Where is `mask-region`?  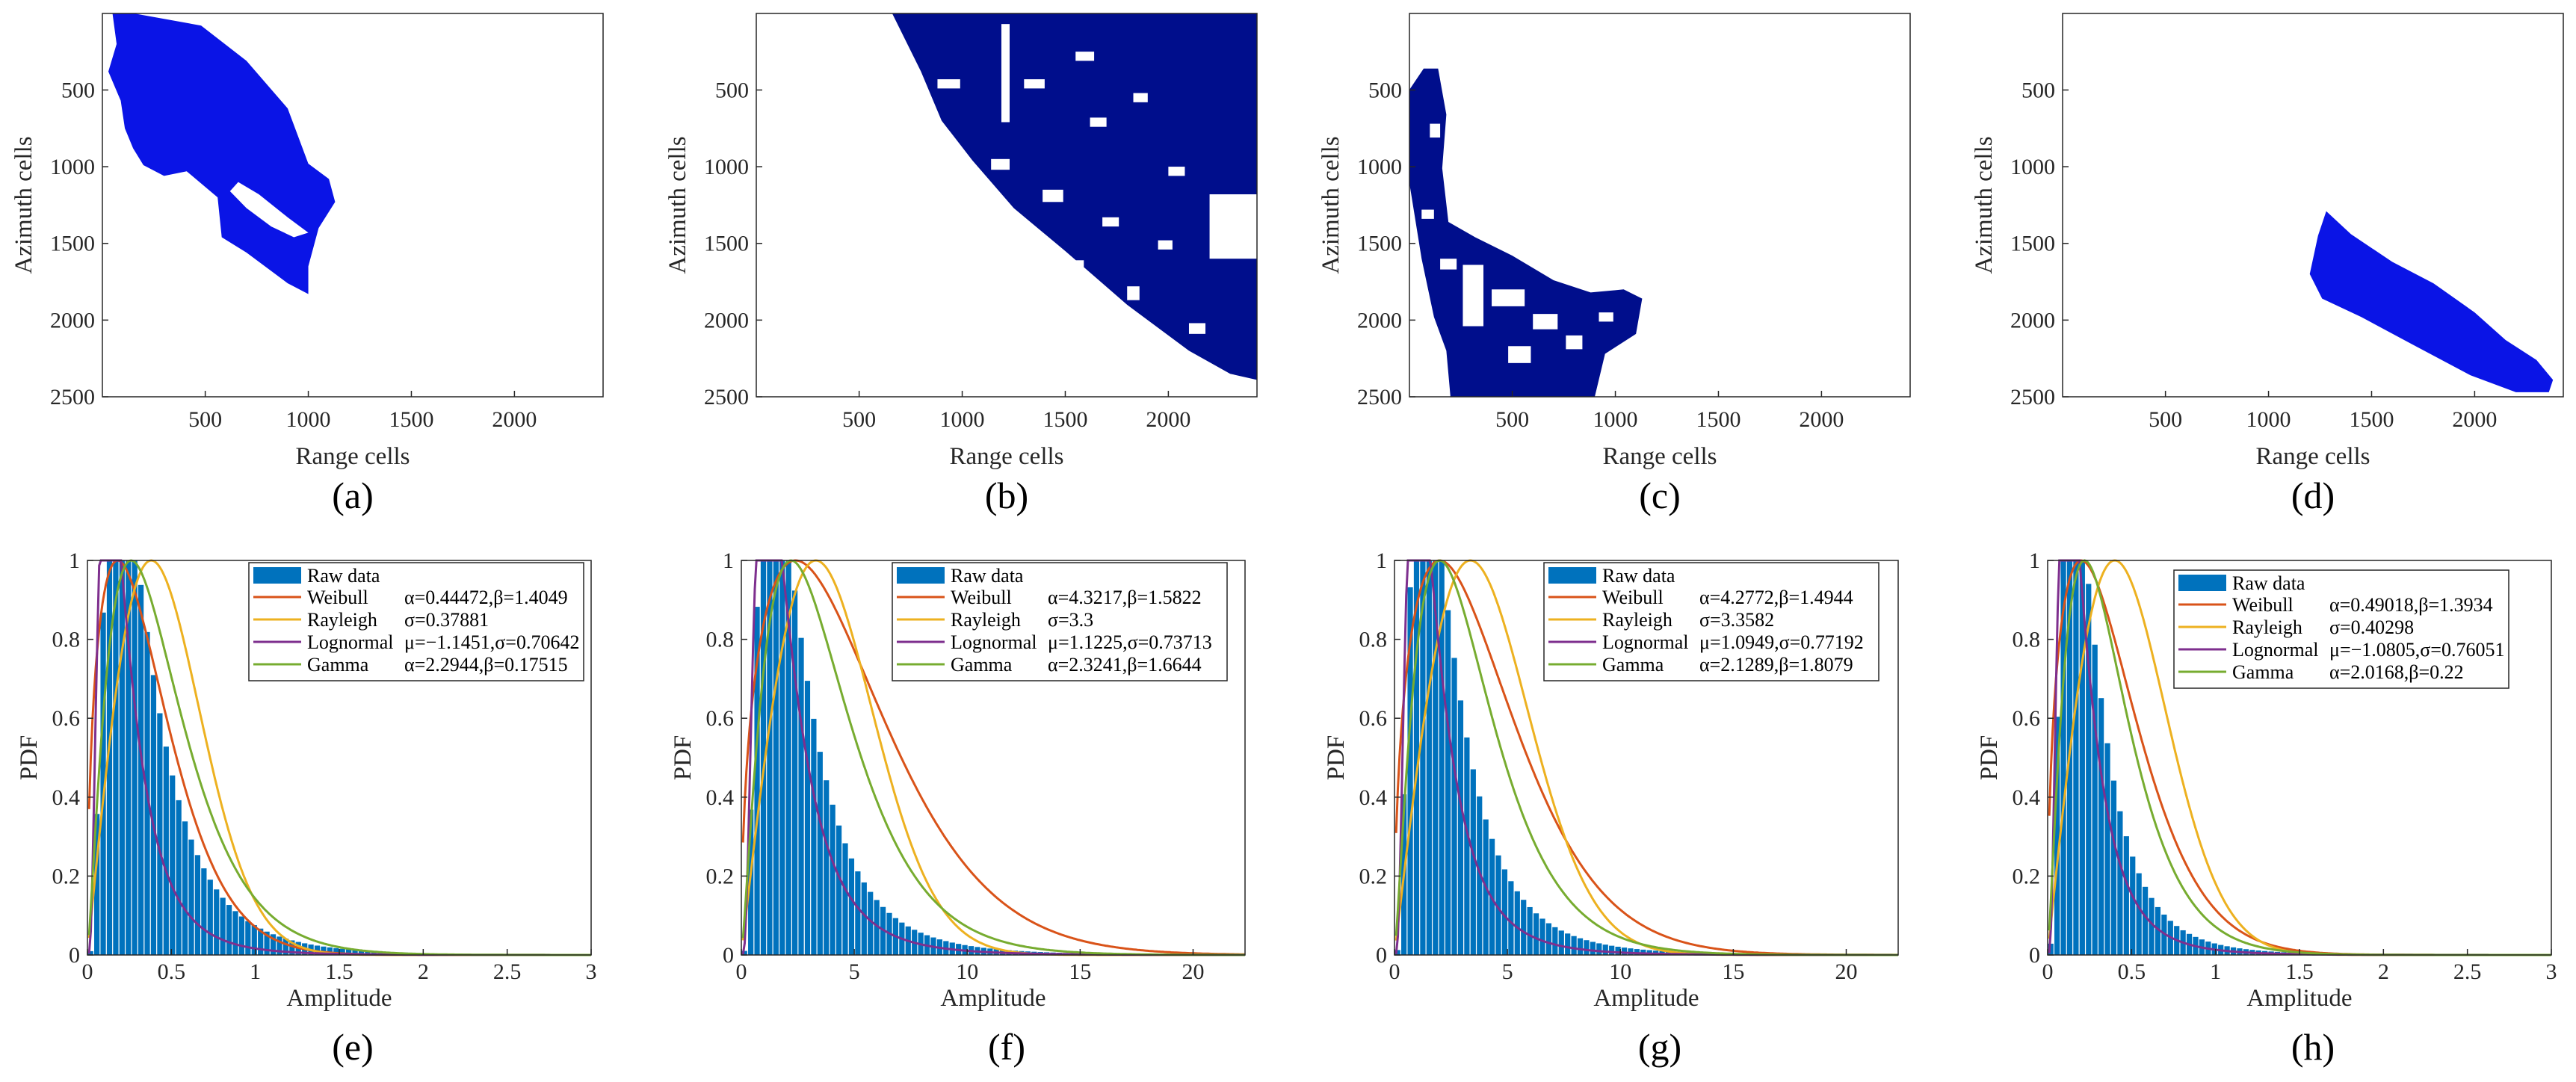 mask-region is located at coordinates (2431, 301).